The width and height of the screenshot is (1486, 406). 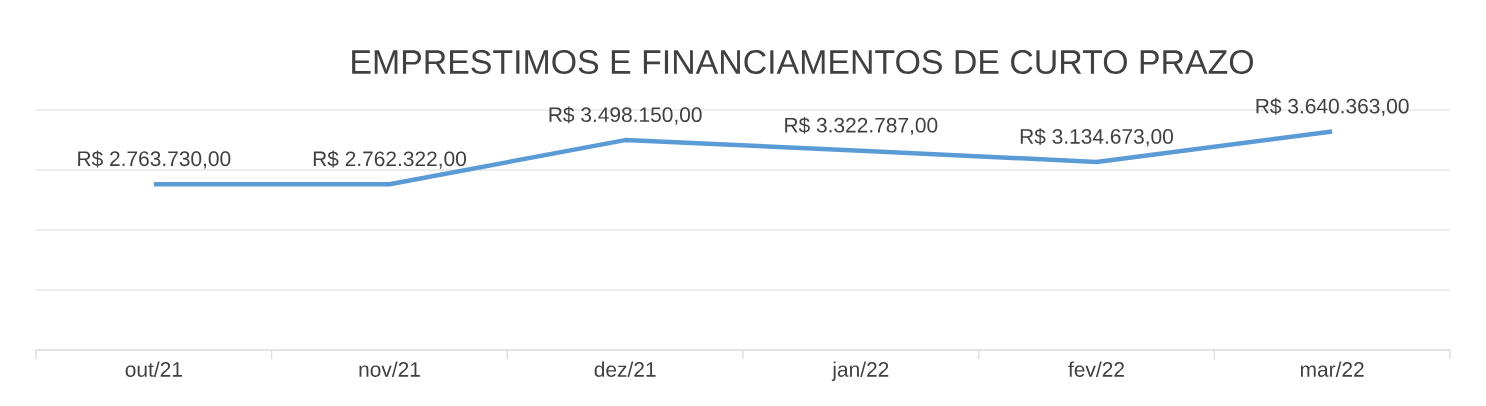 What do you see at coordinates (1096, 137) in the screenshot?
I see `data-label: R$ 3.134.673,00` at bounding box center [1096, 137].